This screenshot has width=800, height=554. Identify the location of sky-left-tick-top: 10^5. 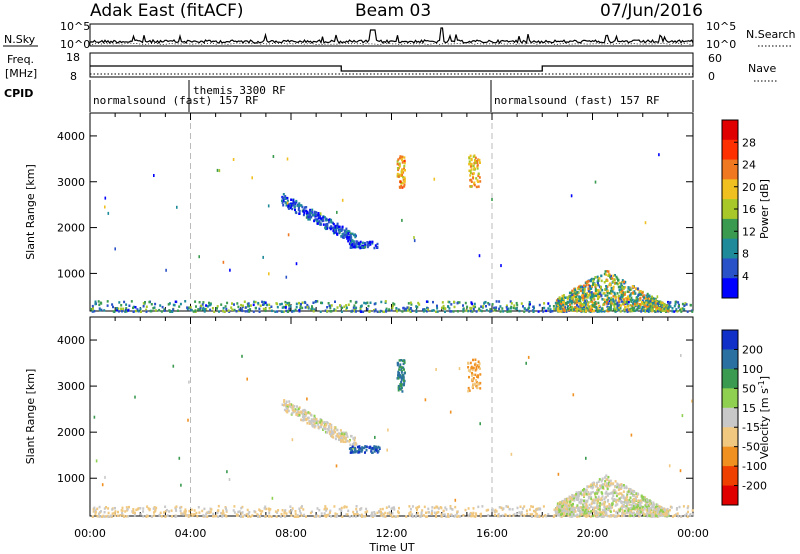
(75, 26).